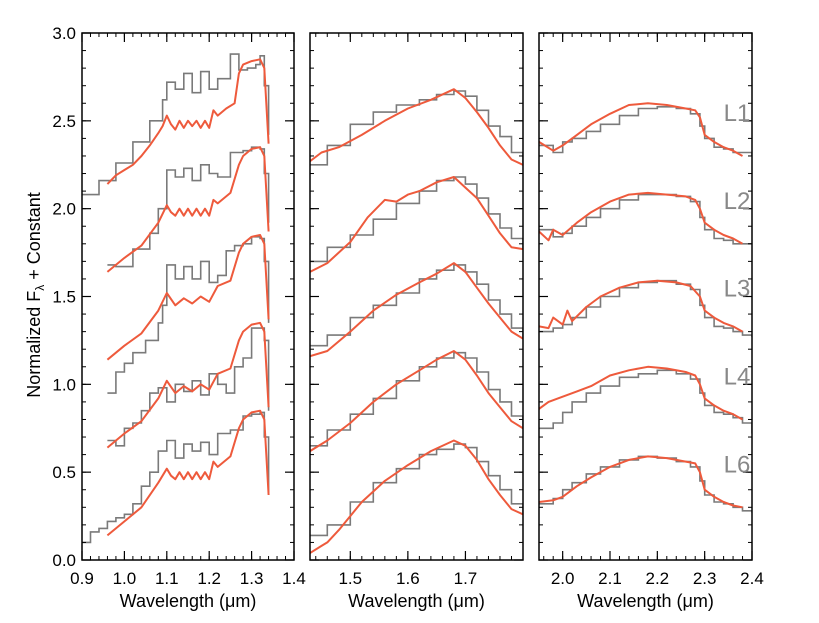 This screenshot has height=623, width=819. I want to click on x-tick-label: 1.5, so click(350, 578).